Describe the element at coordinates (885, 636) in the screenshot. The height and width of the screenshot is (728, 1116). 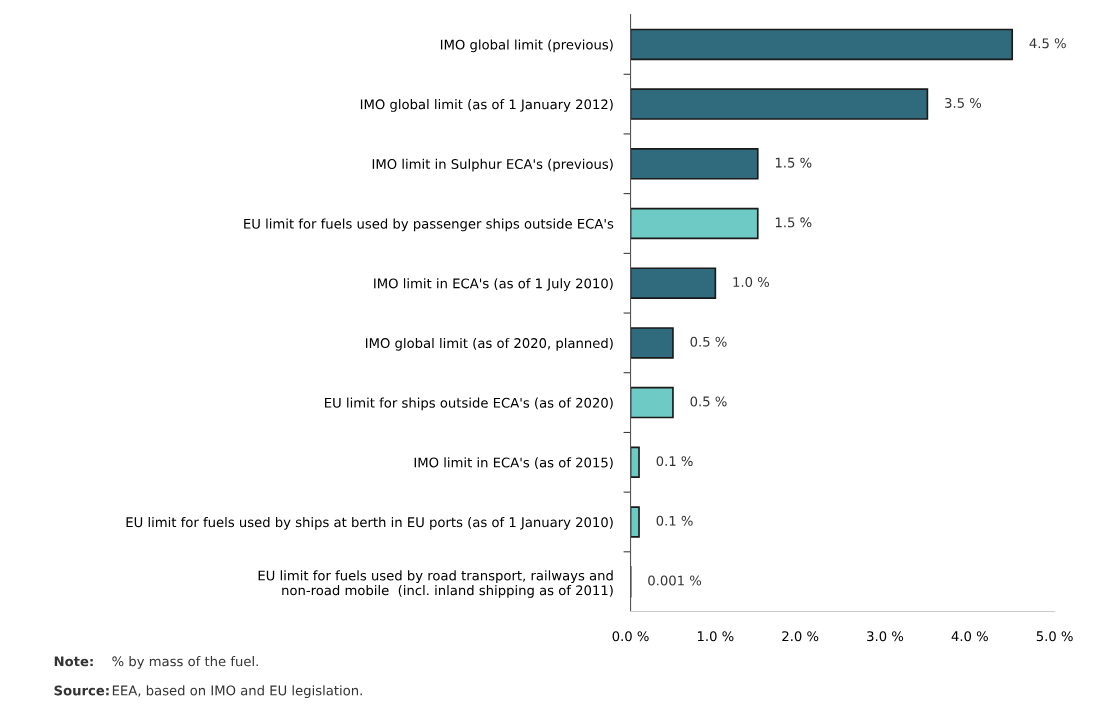
I see `x-tick-label: 3.0 %` at that location.